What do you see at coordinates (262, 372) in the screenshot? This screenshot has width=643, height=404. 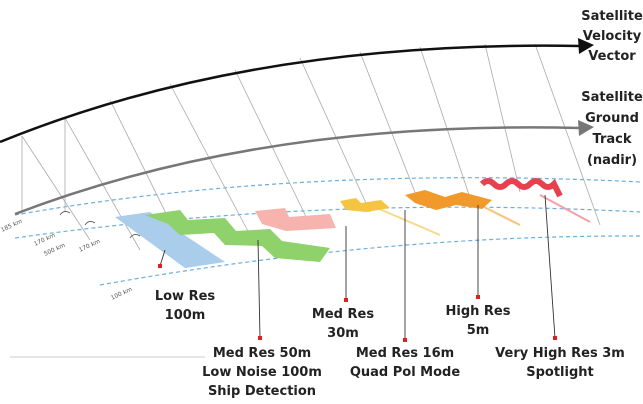 I see `mode-label: Low Noise 100m` at bounding box center [262, 372].